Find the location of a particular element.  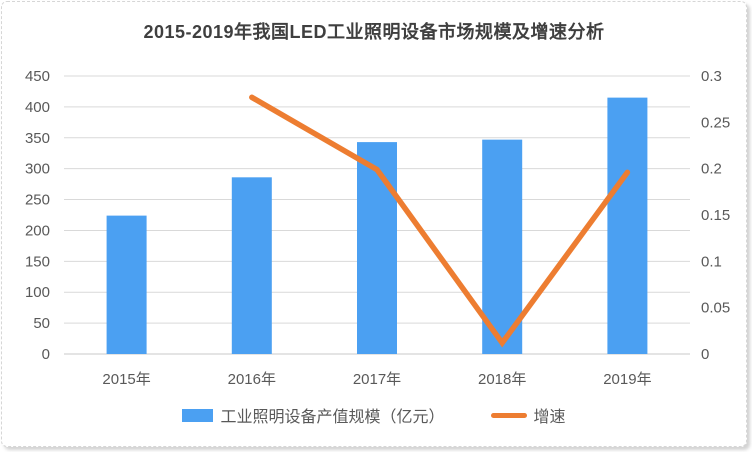

right-axis-tick: 0.1 is located at coordinates (711, 261).